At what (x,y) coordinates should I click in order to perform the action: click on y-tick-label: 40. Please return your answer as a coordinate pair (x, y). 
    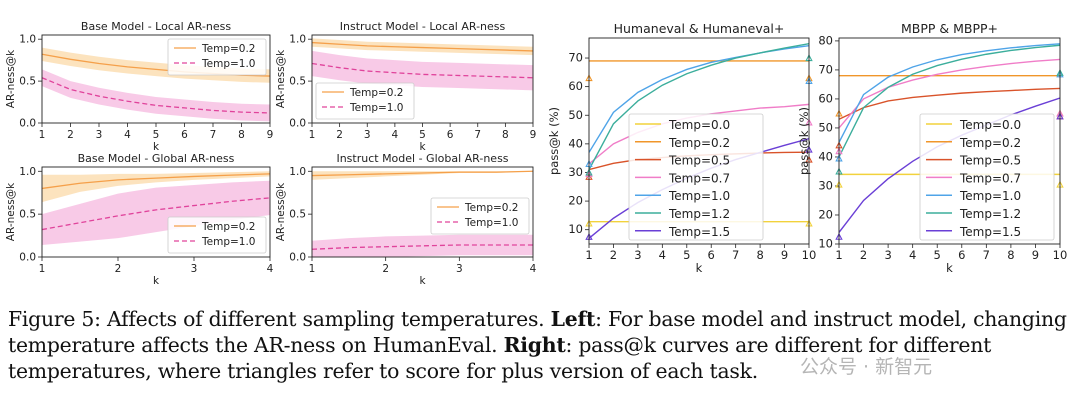
    Looking at the image, I should click on (575, 143).